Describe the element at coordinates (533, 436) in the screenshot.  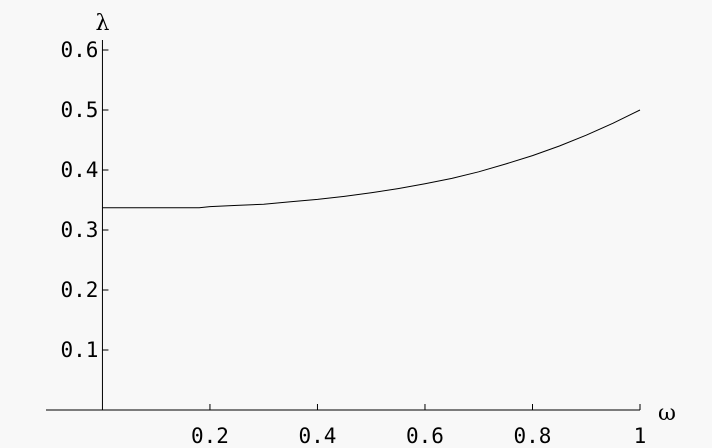
I see `x-tick-label: 0.8` at that location.